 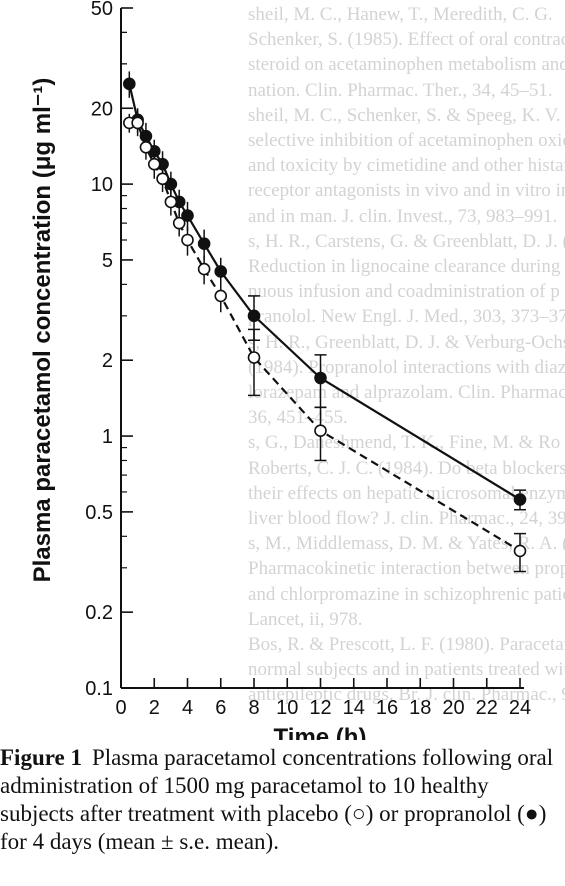 What do you see at coordinates (107, 437) in the screenshot?
I see `y-tick-label: 1` at bounding box center [107, 437].